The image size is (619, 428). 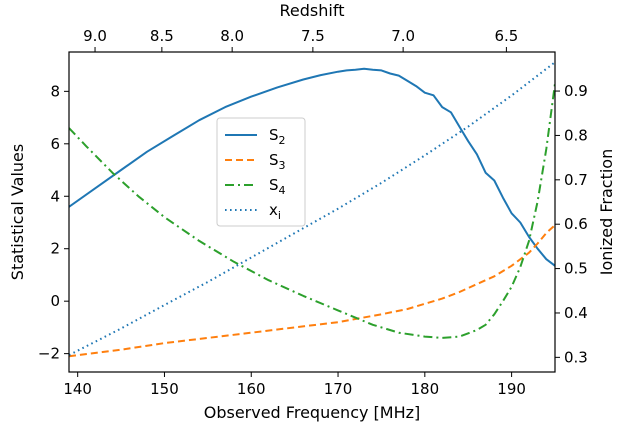 I want to click on x-tick-label: 190, so click(x=511, y=389).